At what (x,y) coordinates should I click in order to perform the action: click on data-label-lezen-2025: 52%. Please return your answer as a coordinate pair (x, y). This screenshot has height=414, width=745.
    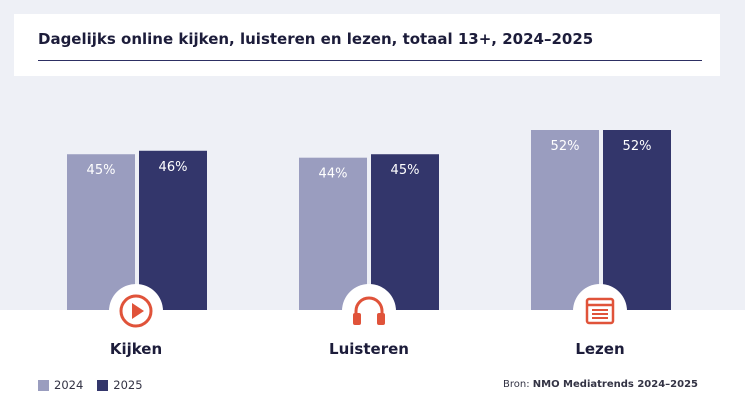
    Looking at the image, I should click on (637, 146).